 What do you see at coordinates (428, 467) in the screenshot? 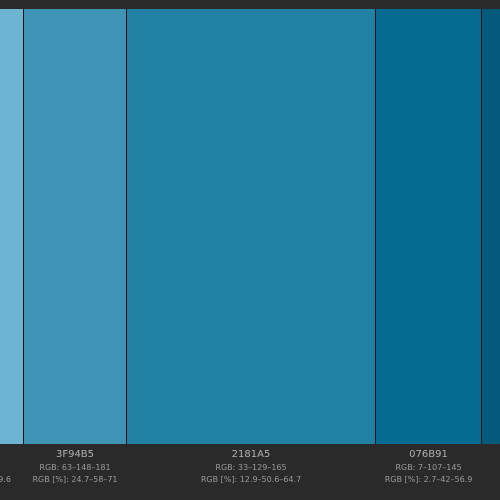
I see `rgb-label: RGB: 7–107–145` at bounding box center [428, 467].